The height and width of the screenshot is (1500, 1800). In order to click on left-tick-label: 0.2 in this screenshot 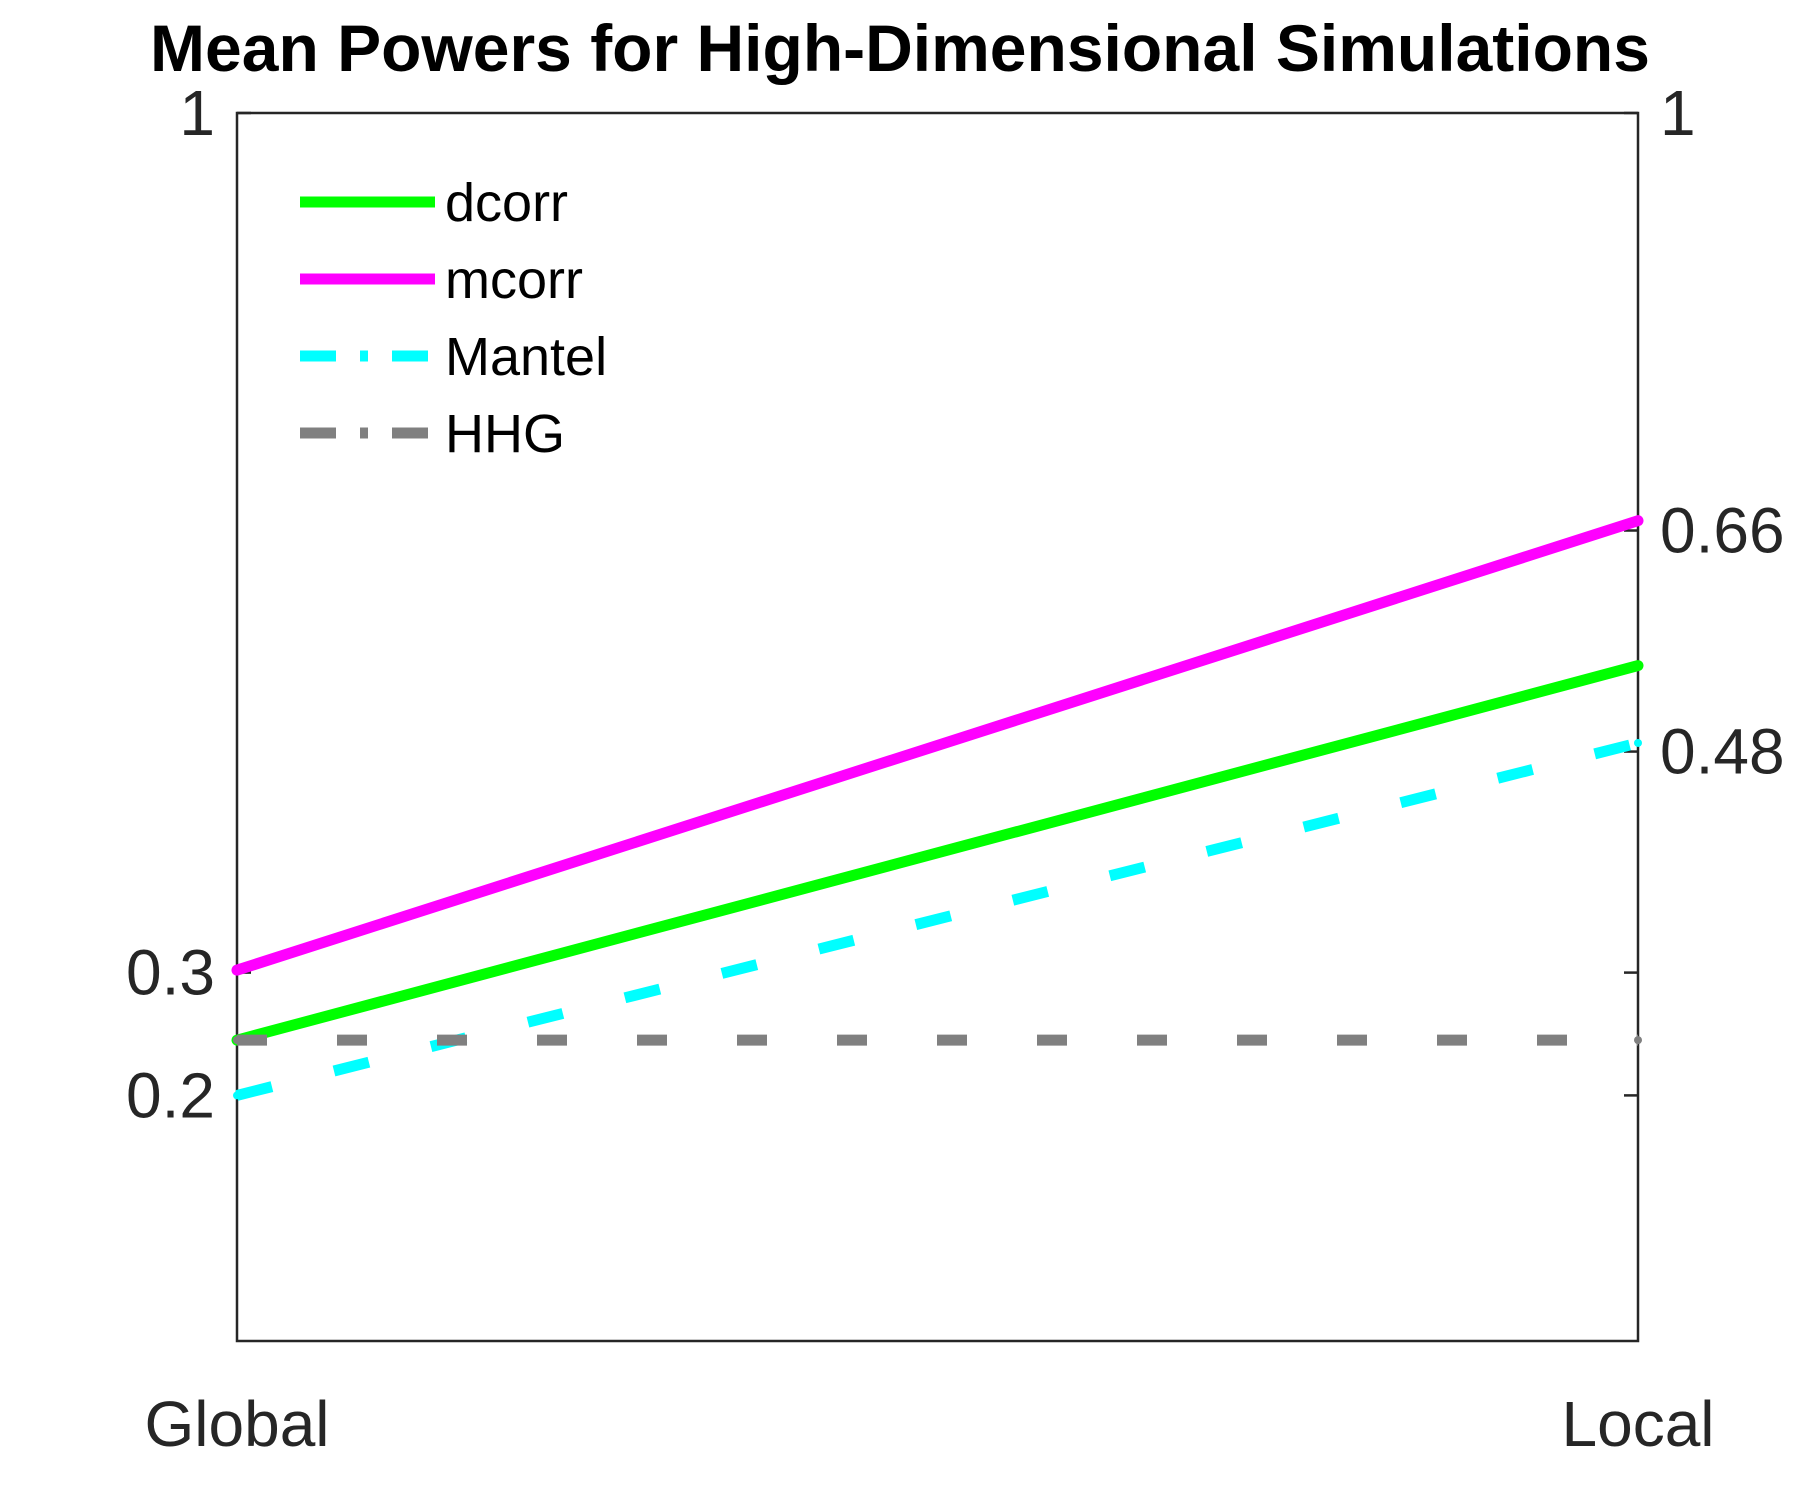, I will do `click(170, 1095)`.